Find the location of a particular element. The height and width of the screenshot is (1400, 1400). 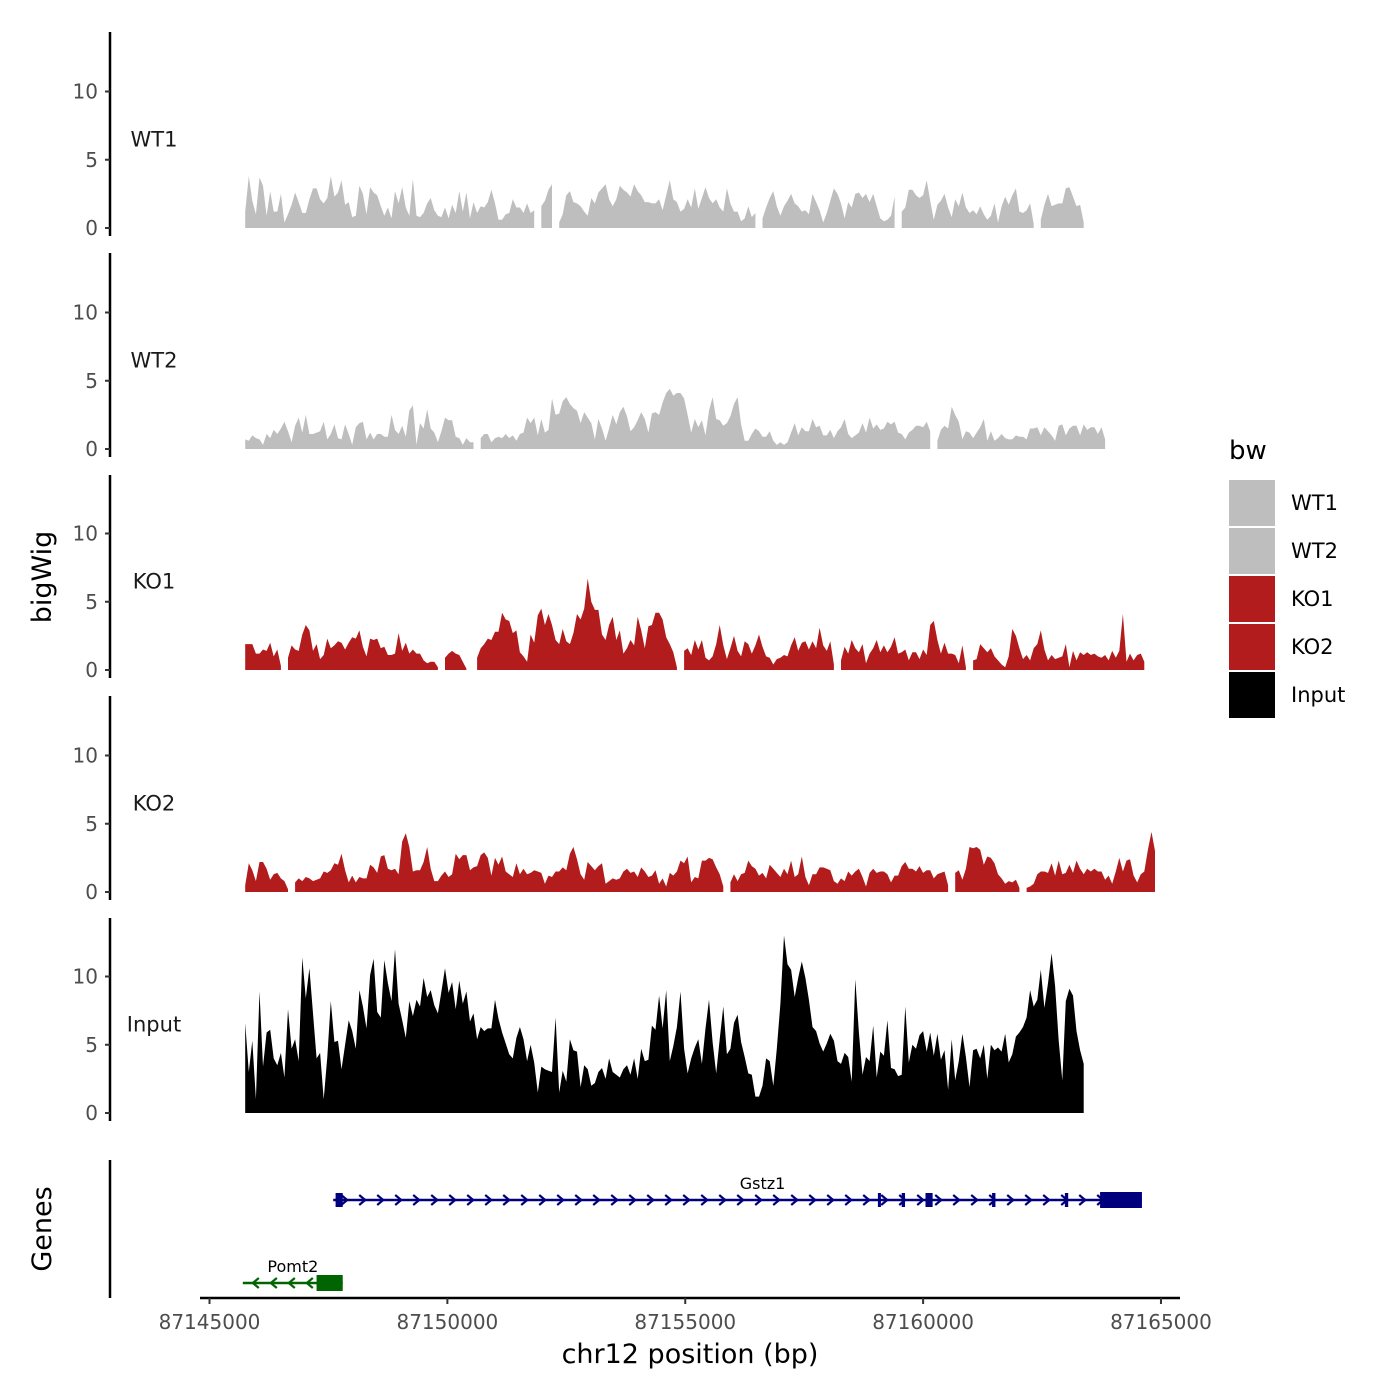

legend-label: WT1 is located at coordinates (1314, 503).